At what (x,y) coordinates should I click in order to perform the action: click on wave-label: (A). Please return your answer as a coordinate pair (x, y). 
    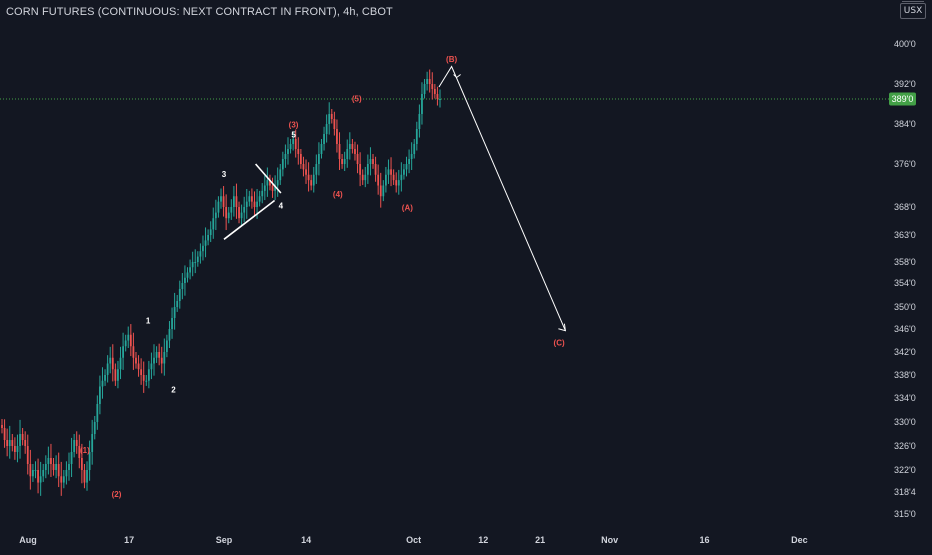
    Looking at the image, I should click on (407, 207).